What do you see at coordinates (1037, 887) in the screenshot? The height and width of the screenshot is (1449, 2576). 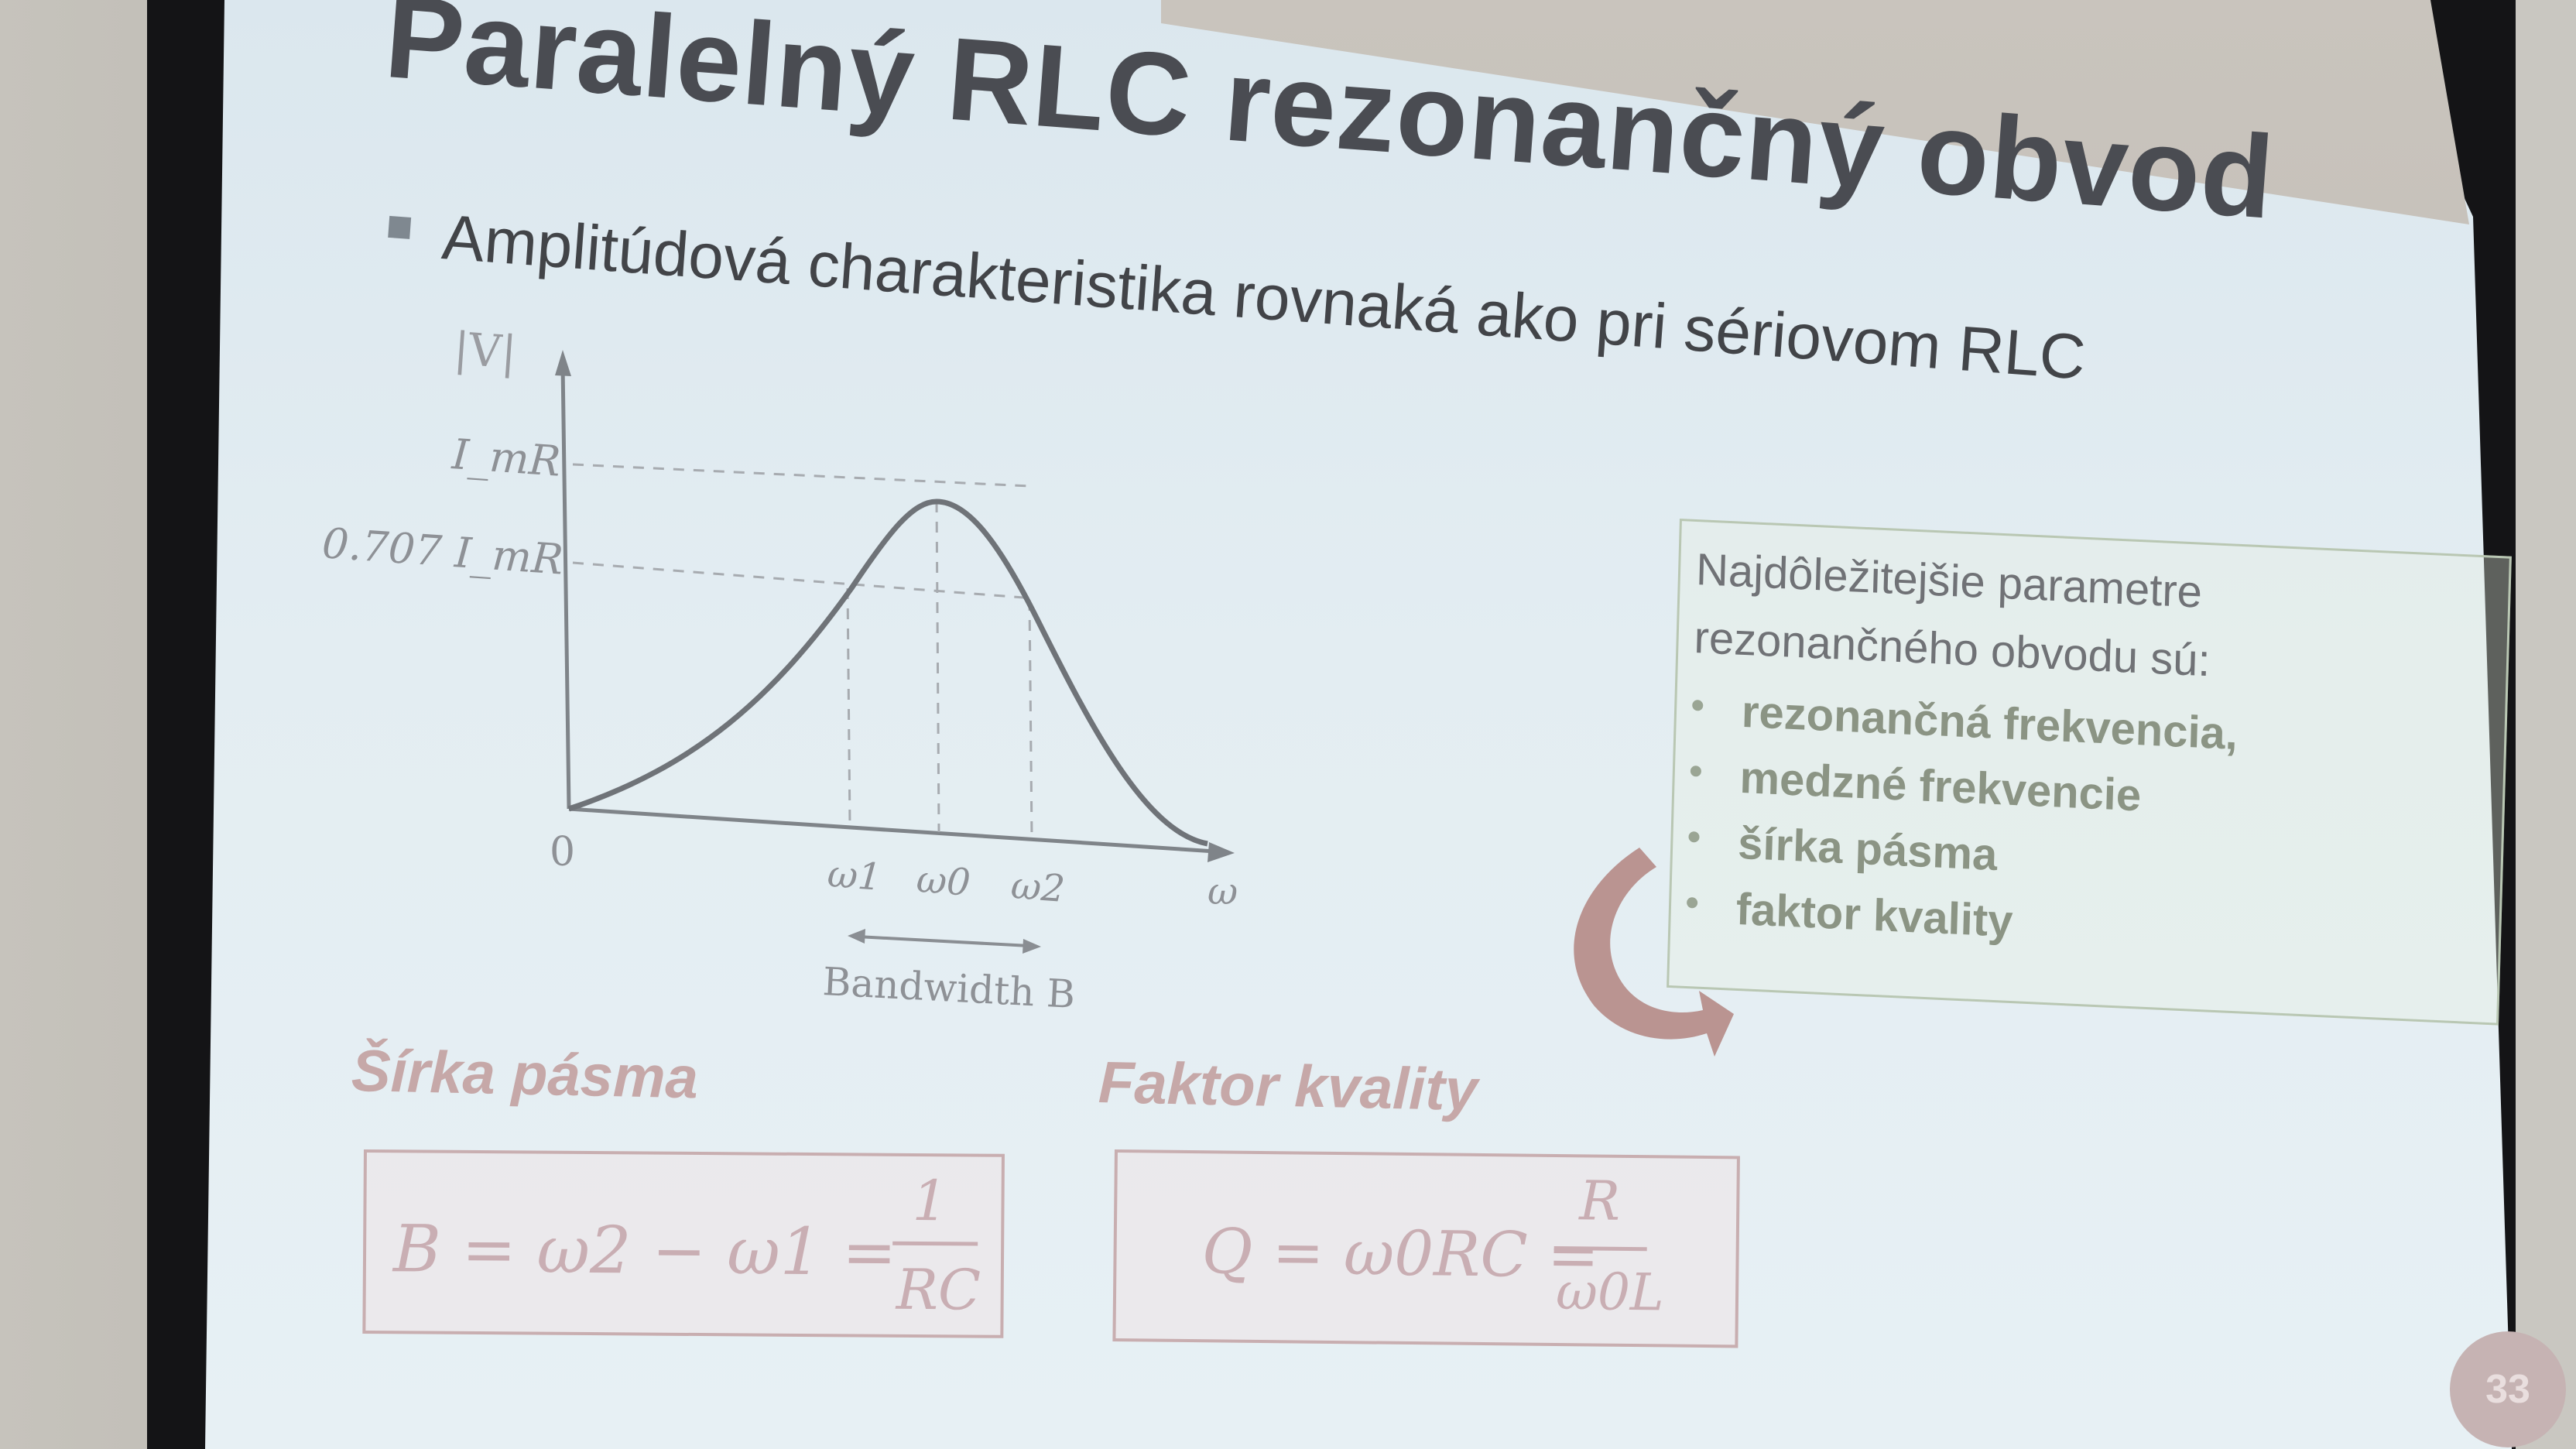 I see `x-tick-omega2: ω2` at bounding box center [1037, 887].